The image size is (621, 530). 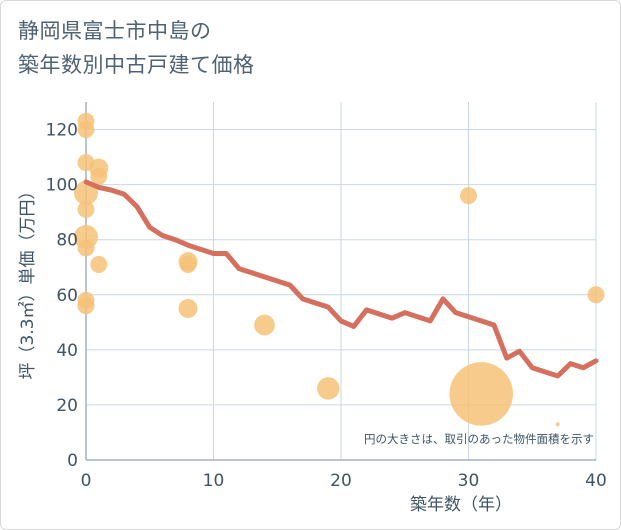 I want to click on chart-title: 静岡県富士市中島の 築年数別中古戸建て価格, so click(x=136, y=48).